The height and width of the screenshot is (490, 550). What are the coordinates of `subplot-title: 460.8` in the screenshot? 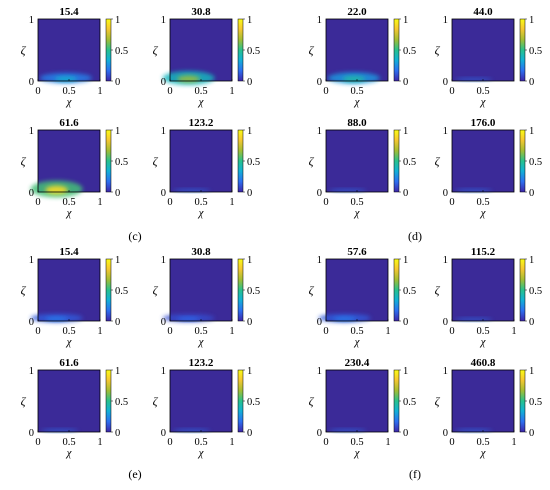 It's located at (483, 363).